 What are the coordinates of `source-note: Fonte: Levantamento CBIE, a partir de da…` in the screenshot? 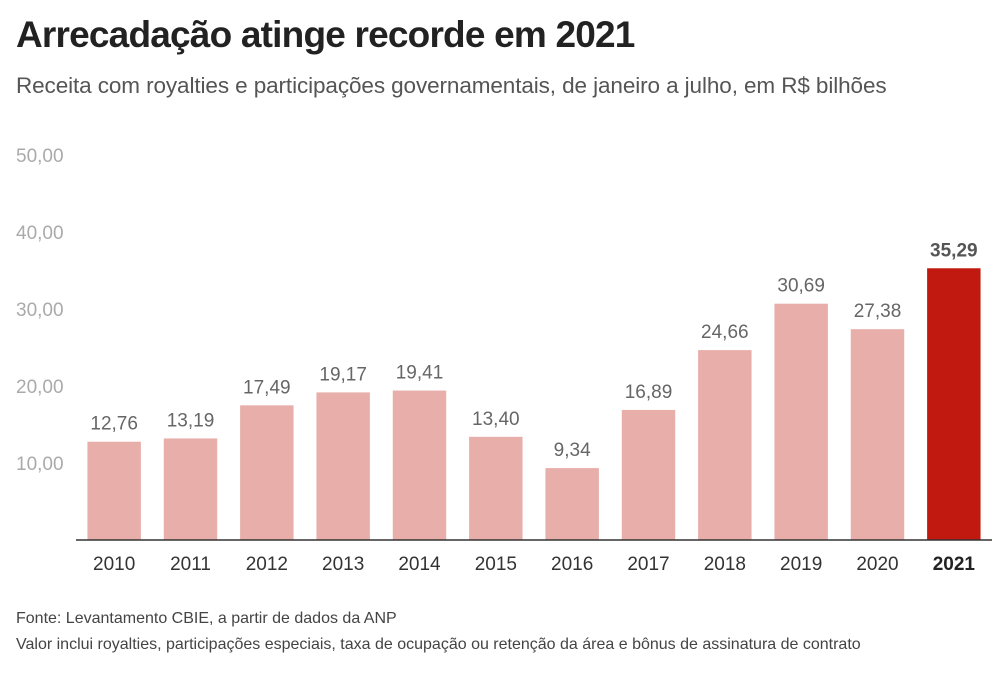 It's located at (206, 618).